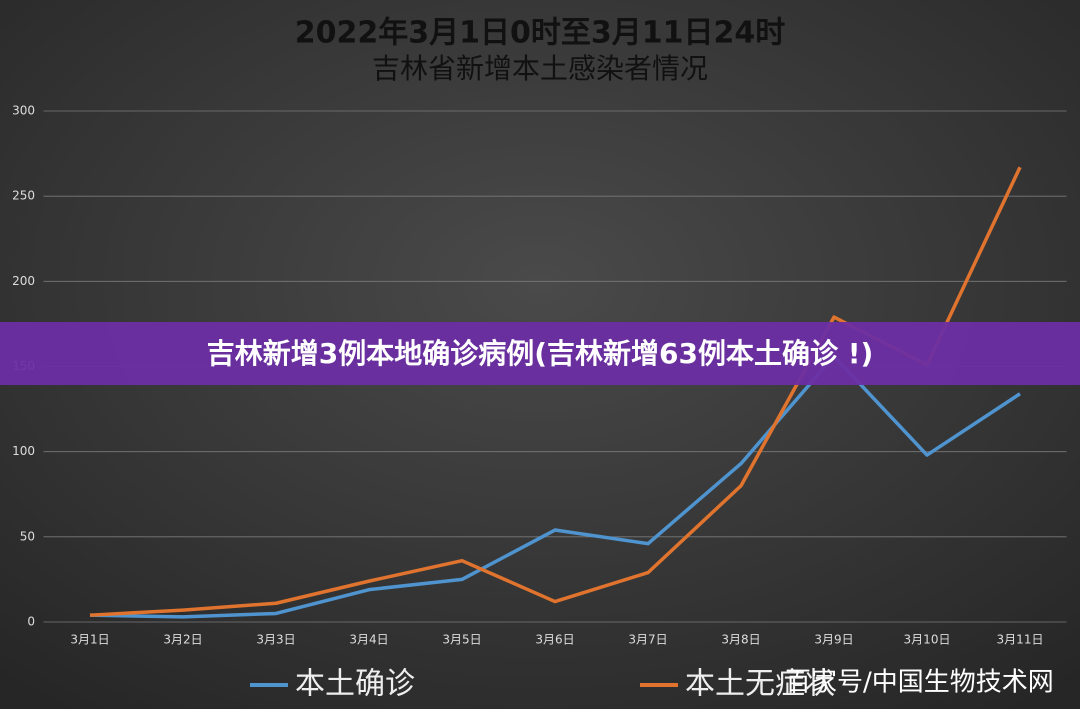 Image resolution: width=1080 pixels, height=709 pixels. What do you see at coordinates (368, 640) in the screenshot?
I see `x-tick-label: 3月4日` at bounding box center [368, 640].